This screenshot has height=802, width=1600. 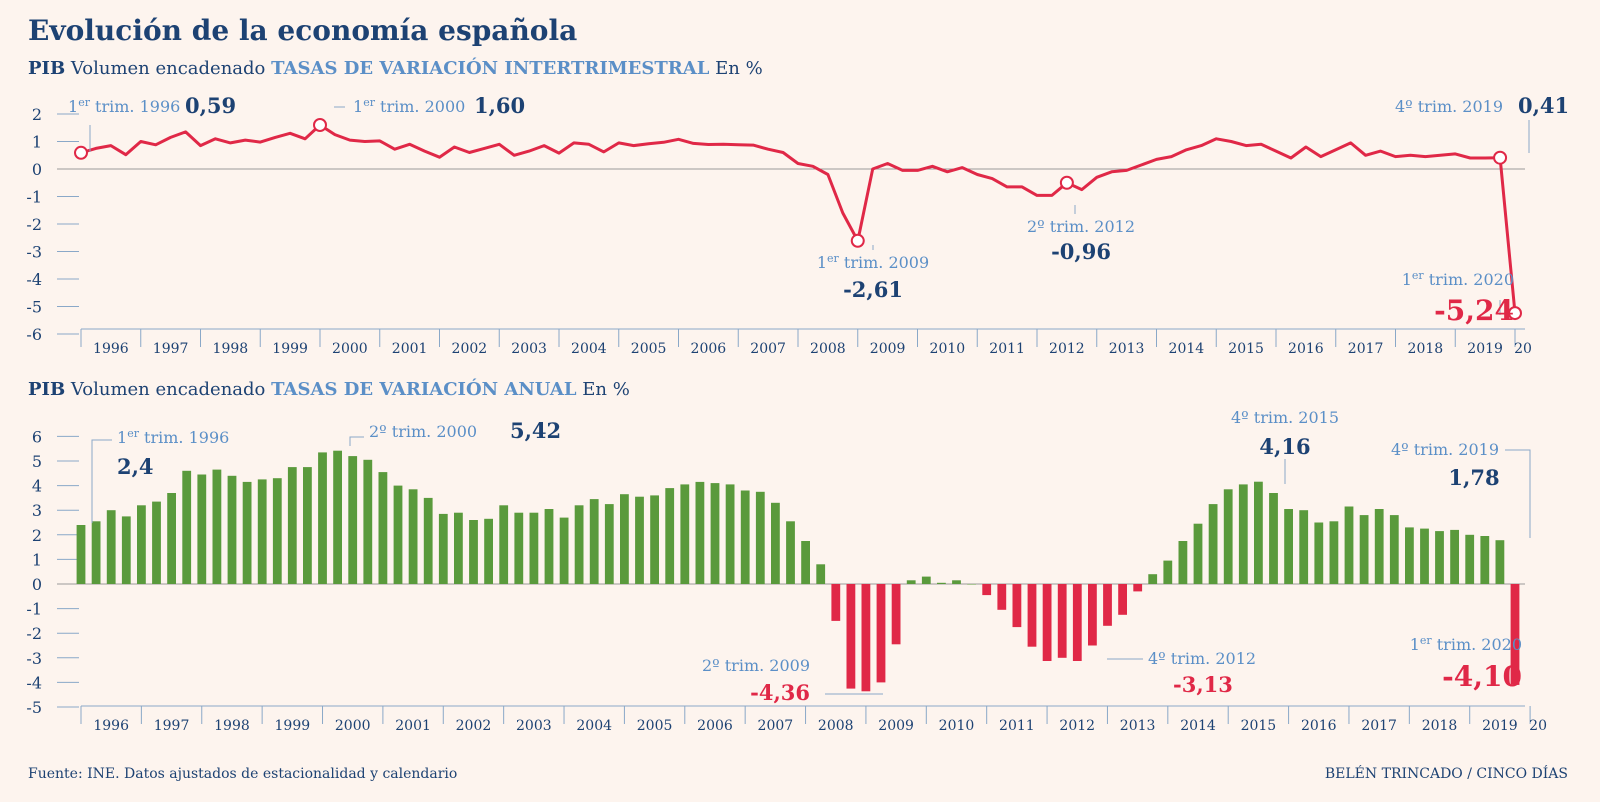 What do you see at coordinates (1466, 644) in the screenshot?
I see `annotation-label: 1er trim. 2020` at bounding box center [1466, 644].